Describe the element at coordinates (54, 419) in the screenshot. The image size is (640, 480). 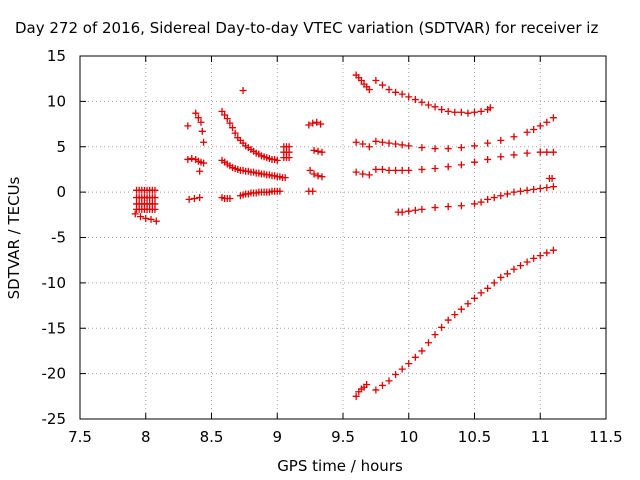
I see `y-tick-label: -25` at that location.